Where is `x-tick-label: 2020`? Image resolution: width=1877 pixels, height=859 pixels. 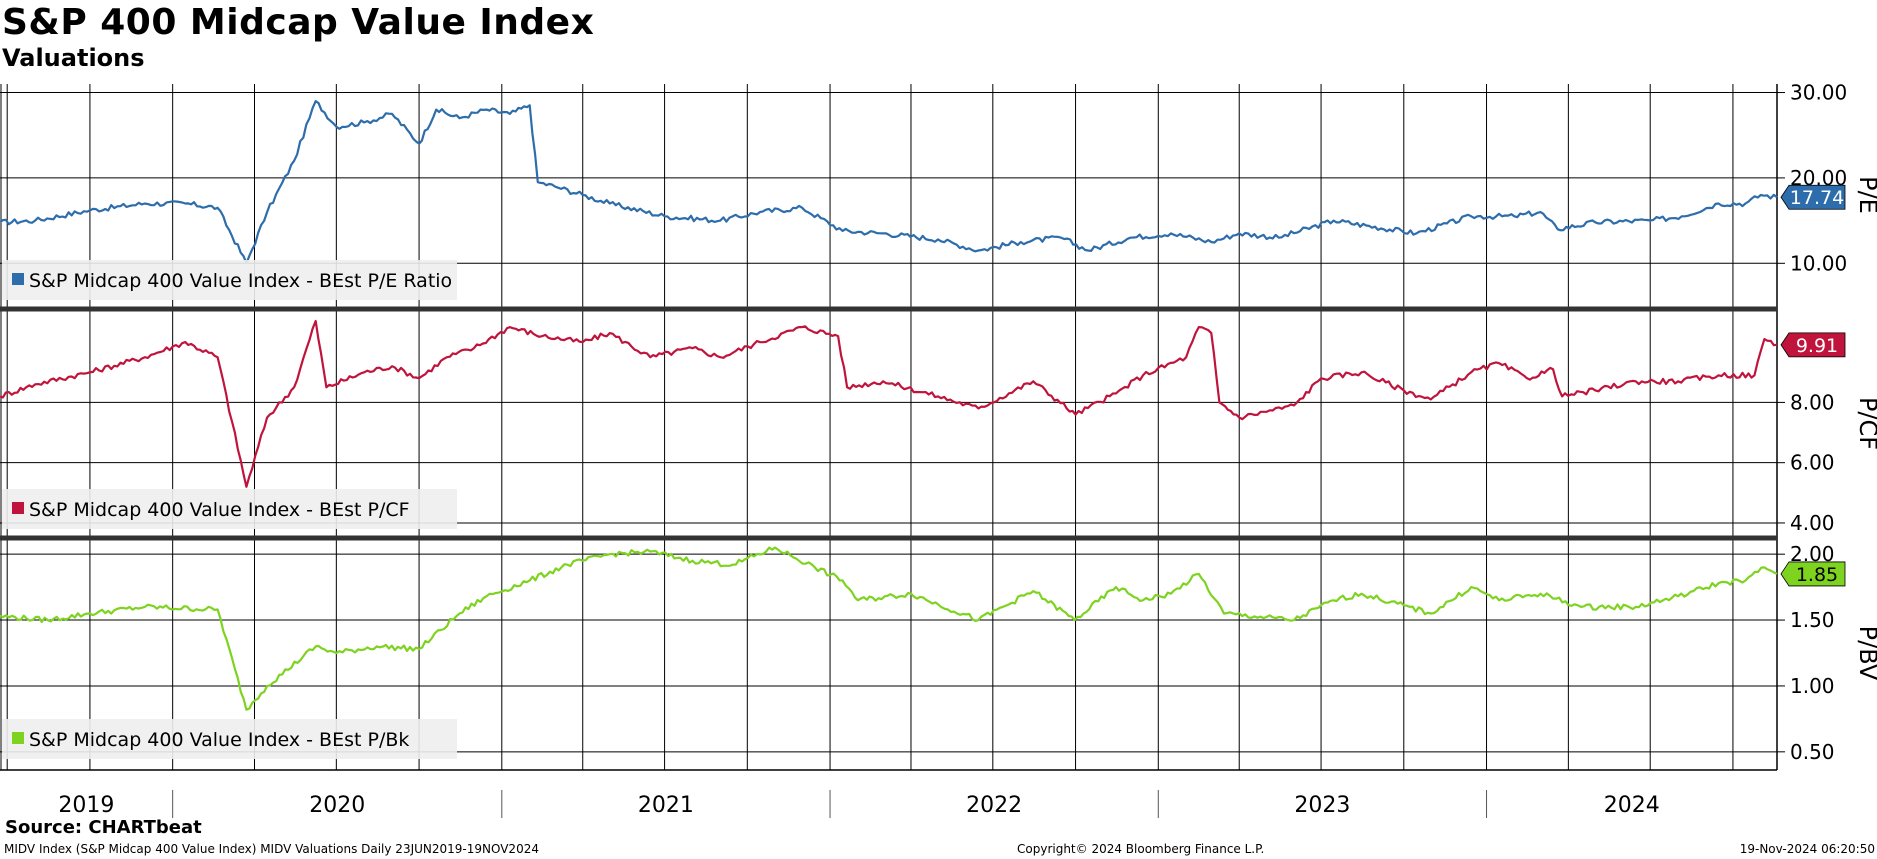 x-tick-label: 2020 is located at coordinates (337, 805).